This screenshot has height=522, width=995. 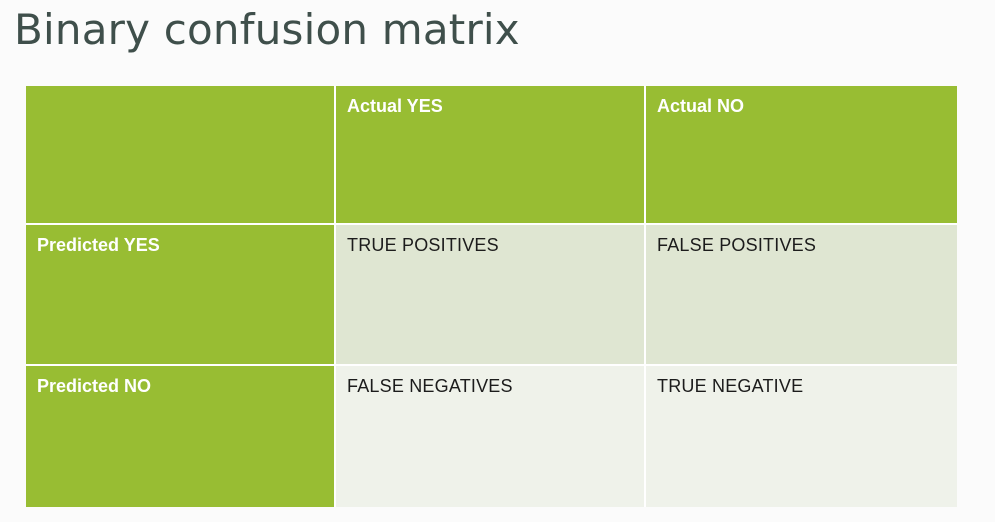 What do you see at coordinates (801, 295) in the screenshot?
I see `cell-false-positives: FALSE POSITIVES` at bounding box center [801, 295].